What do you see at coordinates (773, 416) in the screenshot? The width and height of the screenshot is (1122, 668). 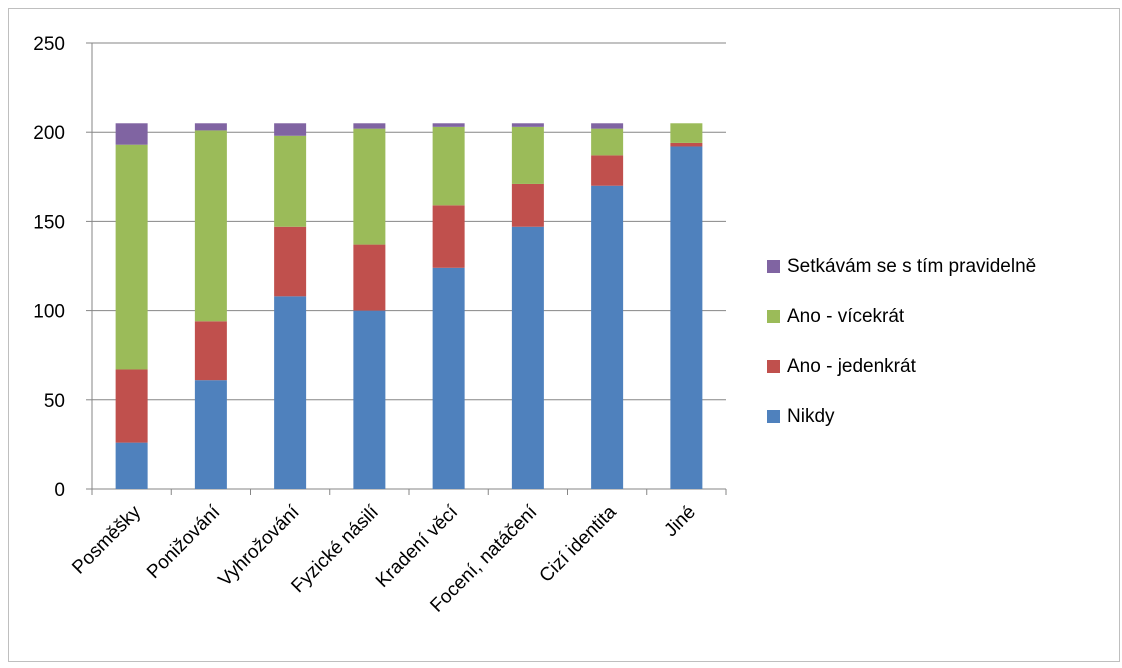 I see `legend-swatch-nikdy` at bounding box center [773, 416].